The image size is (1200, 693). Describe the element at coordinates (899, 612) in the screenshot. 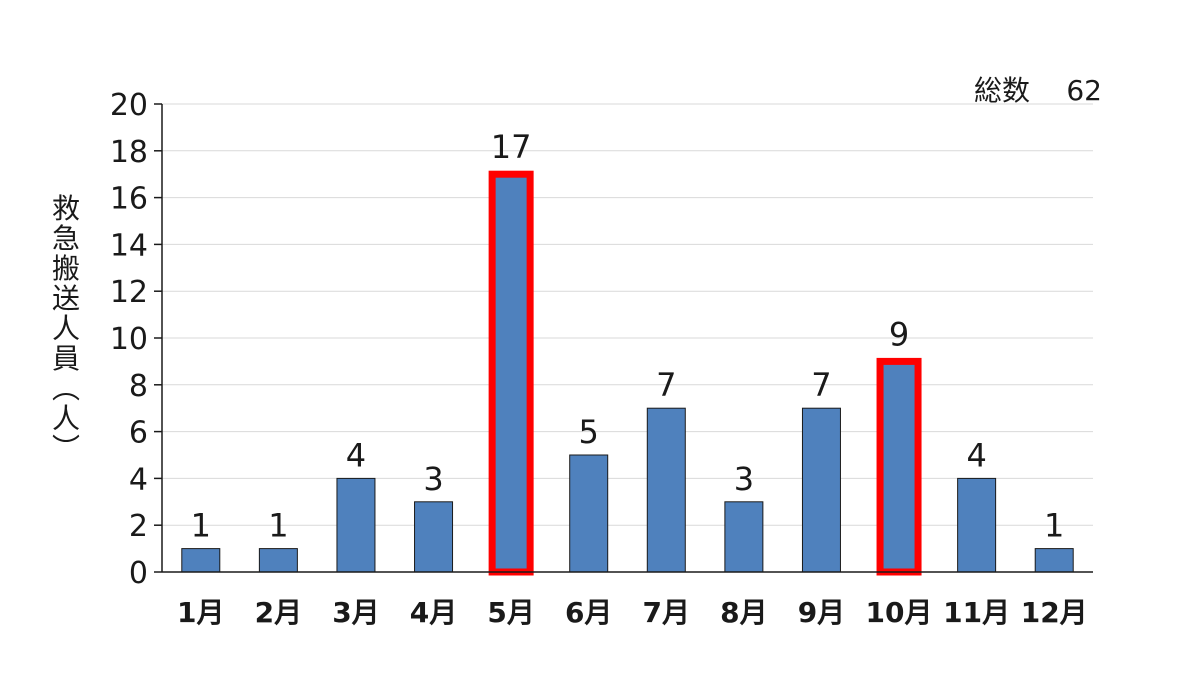

I see `x-tick-label: 10月` at that location.